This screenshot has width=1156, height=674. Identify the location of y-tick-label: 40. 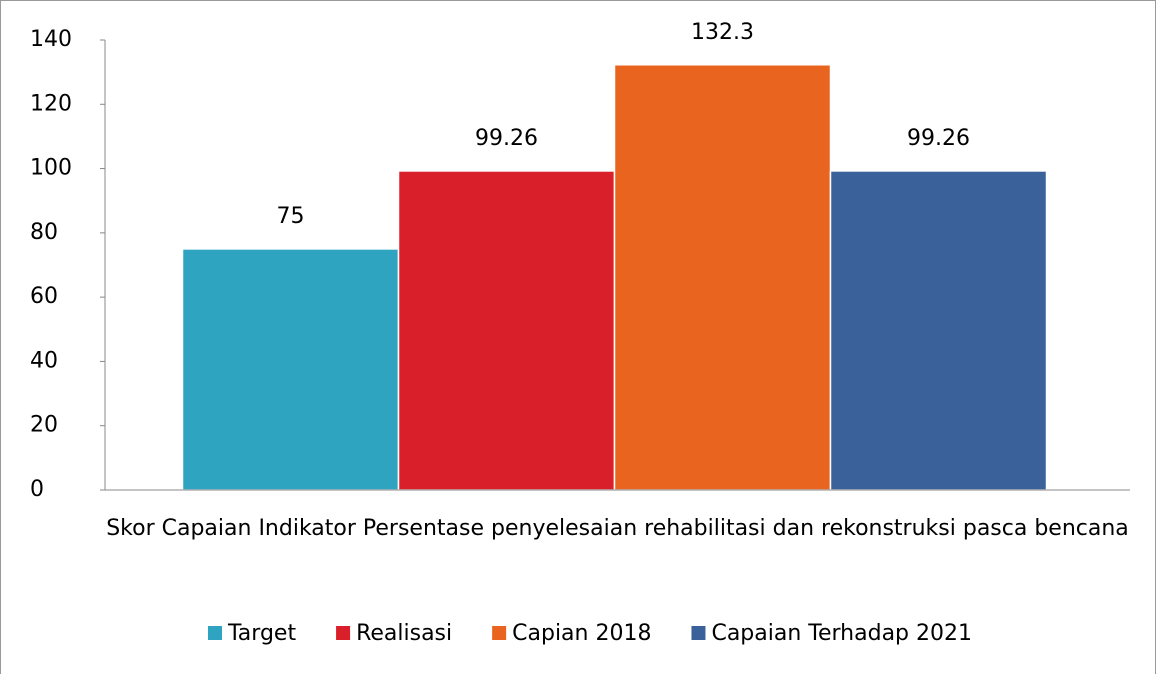
(44, 360).